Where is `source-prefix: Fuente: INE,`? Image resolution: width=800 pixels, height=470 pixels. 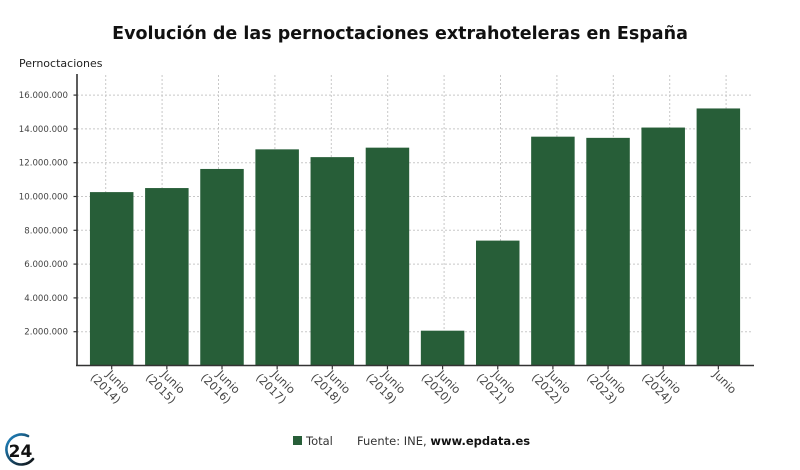 source-prefix: Fuente: INE, is located at coordinates (393, 441).